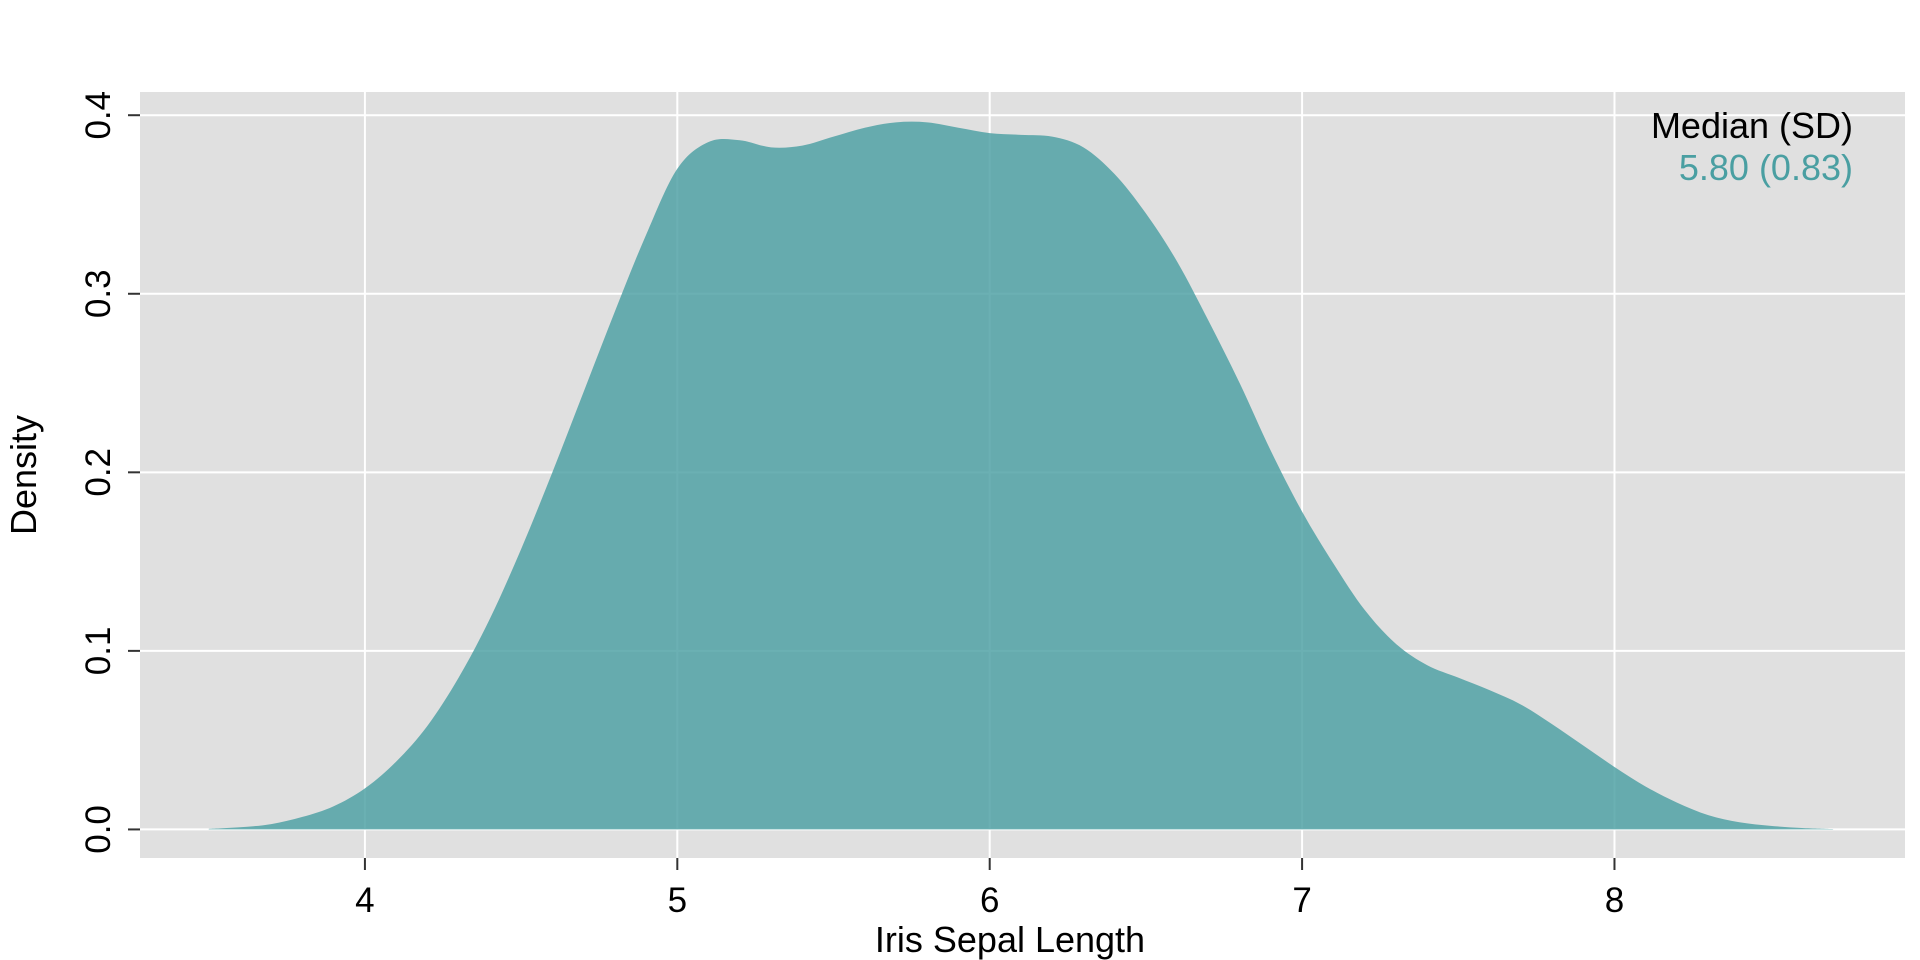 This screenshot has height=960, width=1920. What do you see at coordinates (98, 472) in the screenshot?
I see `y-tick-label: 0.2` at bounding box center [98, 472].